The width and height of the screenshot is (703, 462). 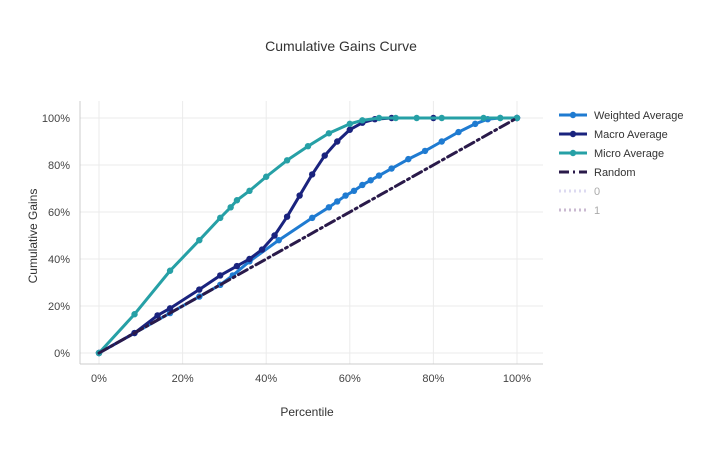 What do you see at coordinates (59, 166) in the screenshot?
I see `y-tick-label: 80%` at bounding box center [59, 166].